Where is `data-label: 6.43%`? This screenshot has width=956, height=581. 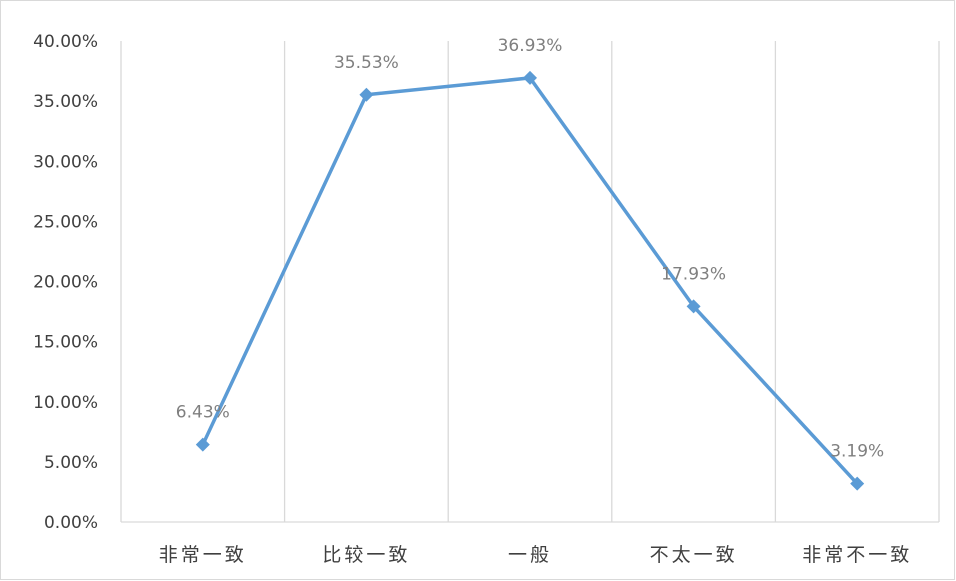 data-label: 6.43% is located at coordinates (203, 413).